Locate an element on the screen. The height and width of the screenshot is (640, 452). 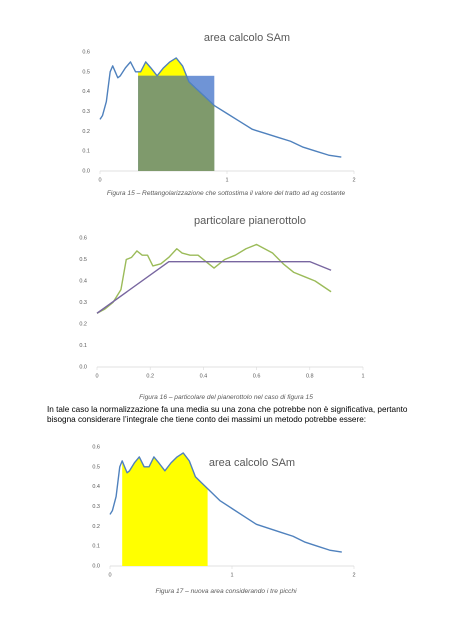
chart-title: particolare pianerottolo is located at coordinates (250, 221).